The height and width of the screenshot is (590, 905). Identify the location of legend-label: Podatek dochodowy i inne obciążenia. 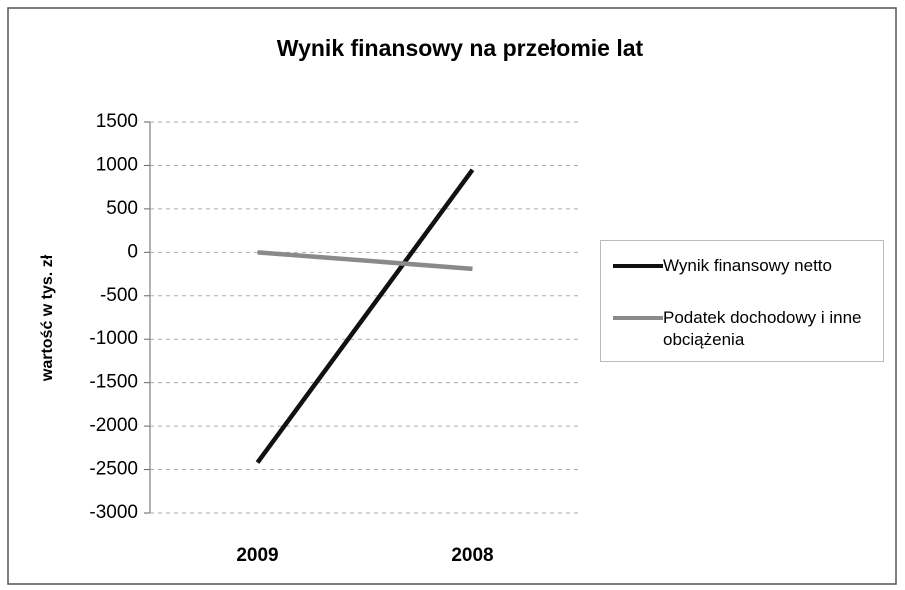
(762, 328).